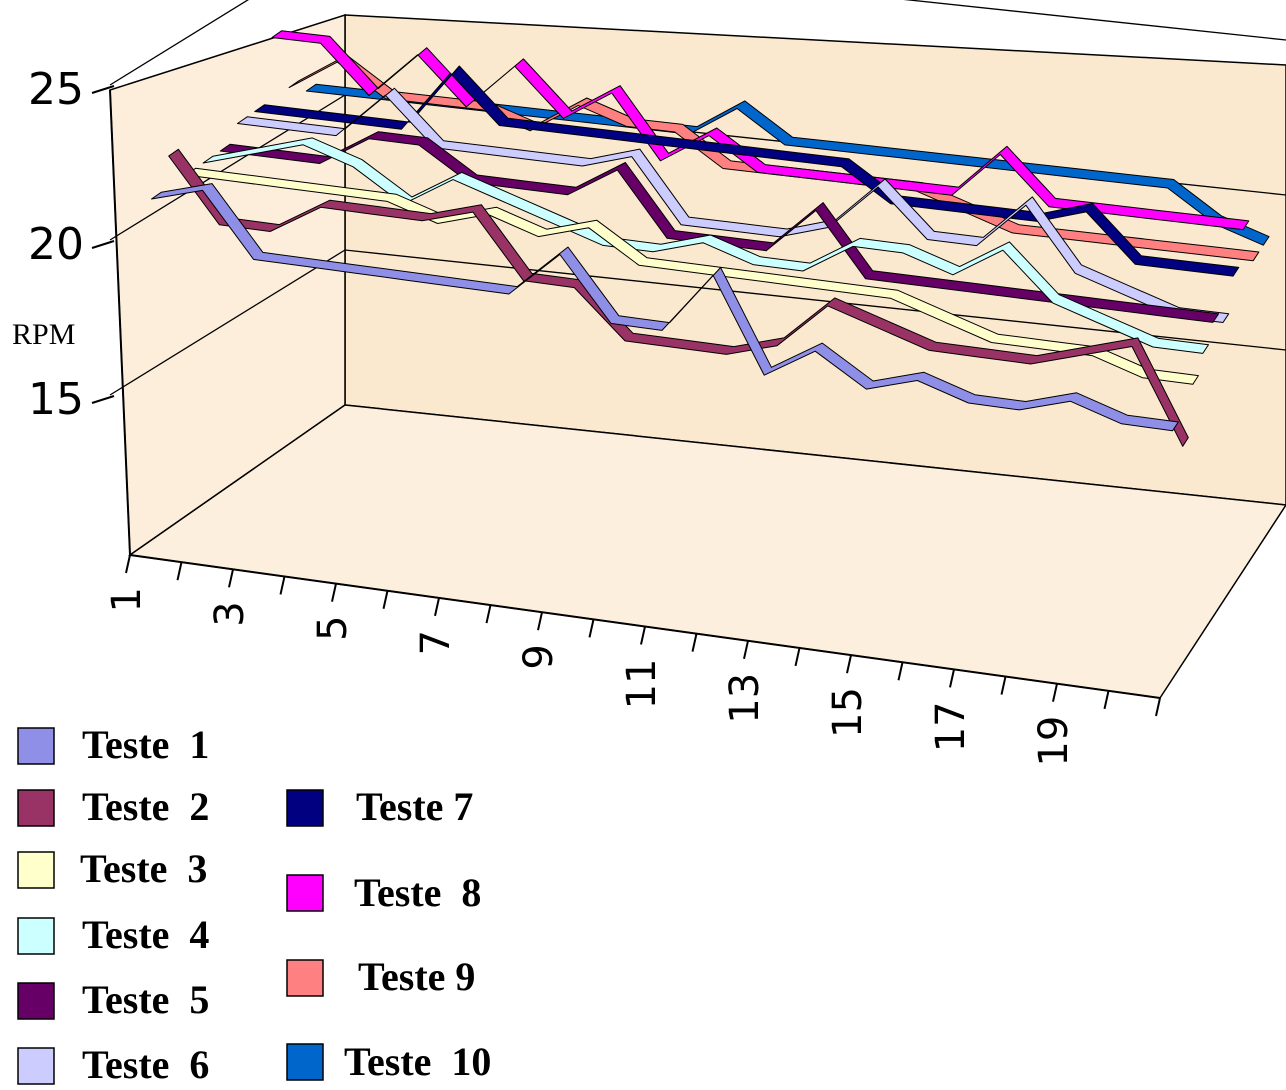 This screenshot has height=1090, width=1286. What do you see at coordinates (145, 934) in the screenshot?
I see `legend-label-teste-4: Teste 4` at bounding box center [145, 934].